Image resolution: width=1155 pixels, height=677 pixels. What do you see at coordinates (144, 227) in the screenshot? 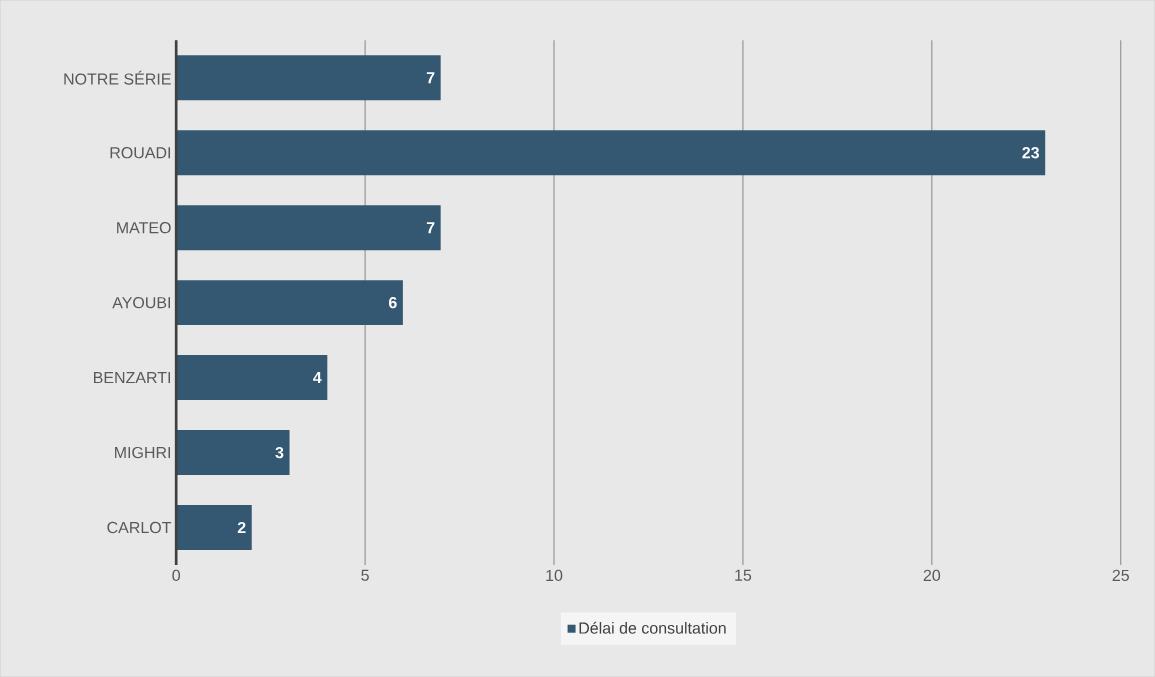
I see `y-tick-label: MATEO` at bounding box center [144, 227].